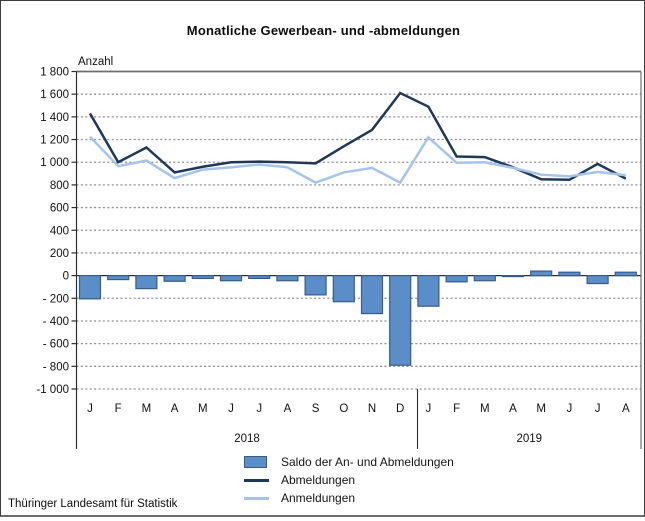 The height and width of the screenshot is (521, 645). What do you see at coordinates (66, 277) in the screenshot?
I see `y-tick-label: 0` at bounding box center [66, 277].